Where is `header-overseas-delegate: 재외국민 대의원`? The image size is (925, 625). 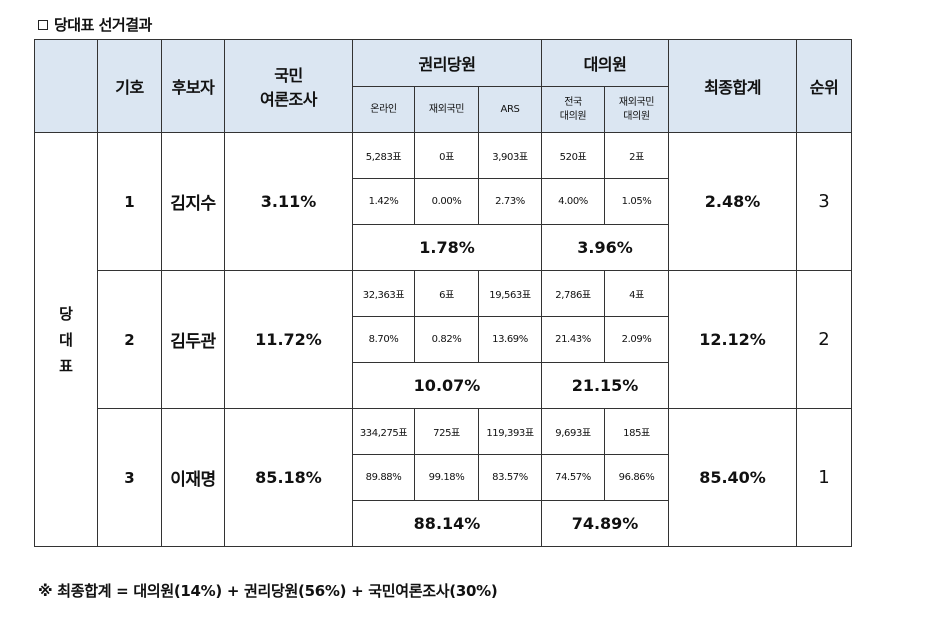
header-overseas-delegate: 재외국민 대의원 is located at coordinates (636, 109).